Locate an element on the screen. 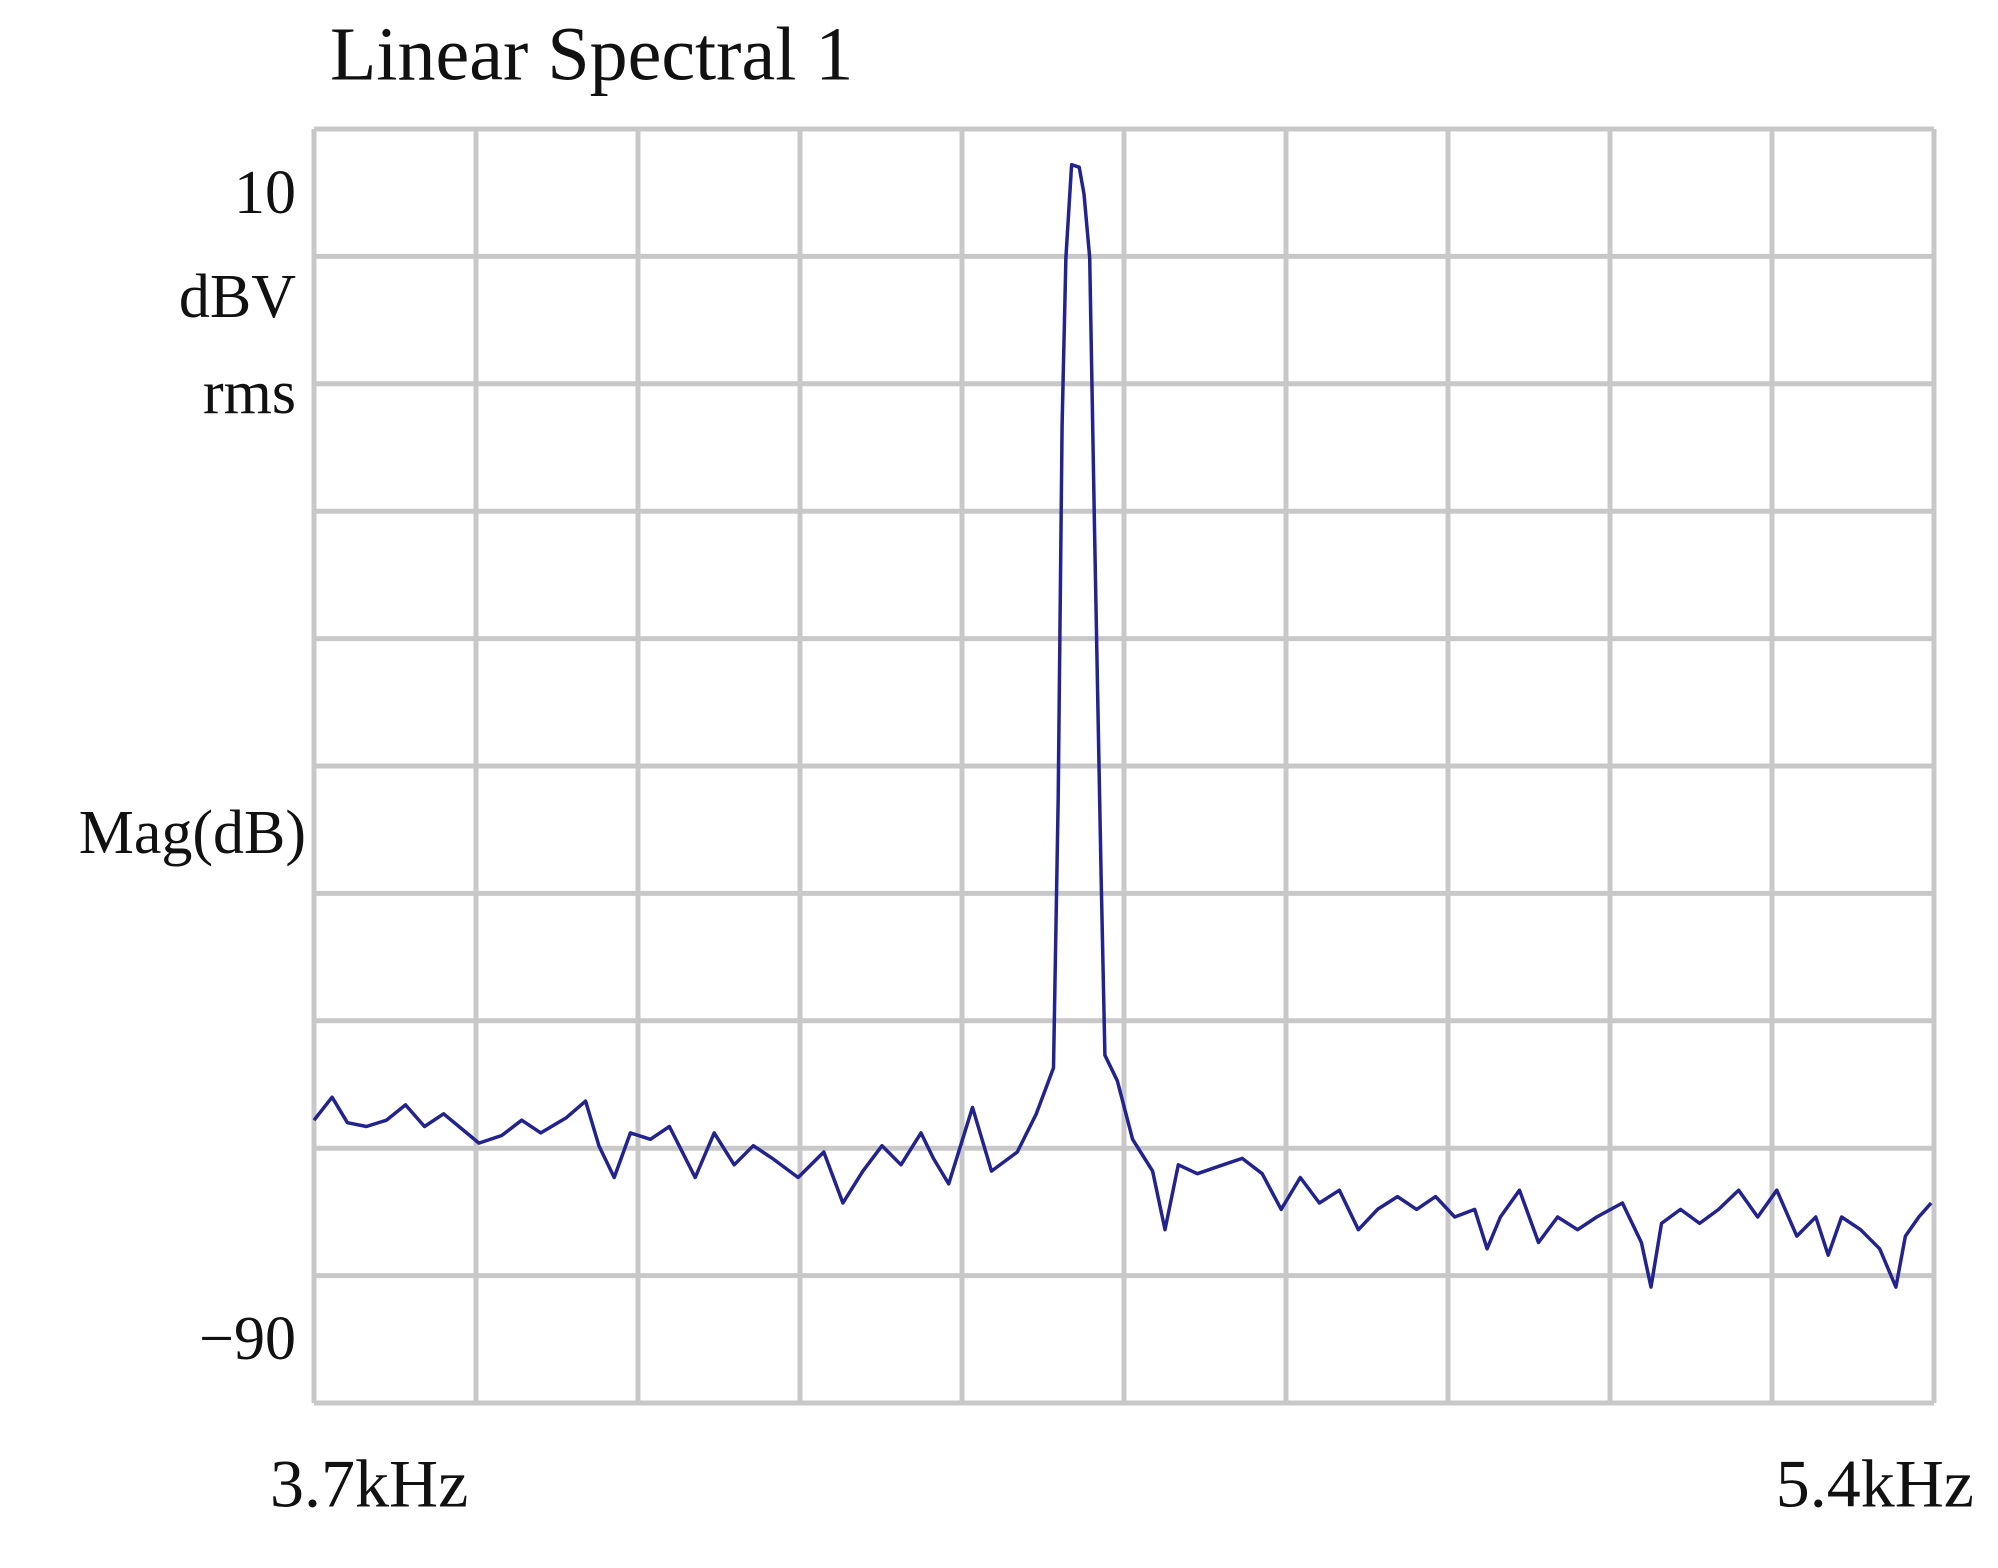  x-tick-label: 5.4kHz is located at coordinates (1875, 1484).